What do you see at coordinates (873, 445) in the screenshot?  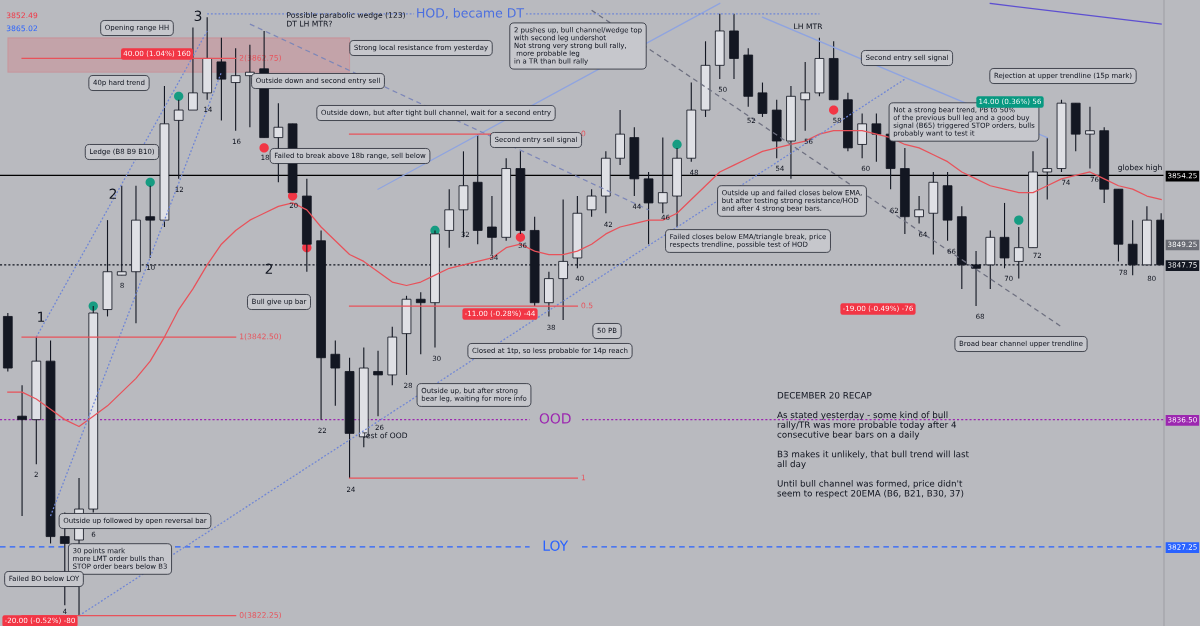 I see `text: DECEMBER 20 RECAP As stated yesterday - some kind of bull rally/TR was more probable today after 4 consecutive bear bars on a daily B3 makes it unlikely, that bull trend will last all day Until bull channel was formed, price didn't seem to respect 20EMA (B6, B21, B30, 37)` at bounding box center [873, 445].